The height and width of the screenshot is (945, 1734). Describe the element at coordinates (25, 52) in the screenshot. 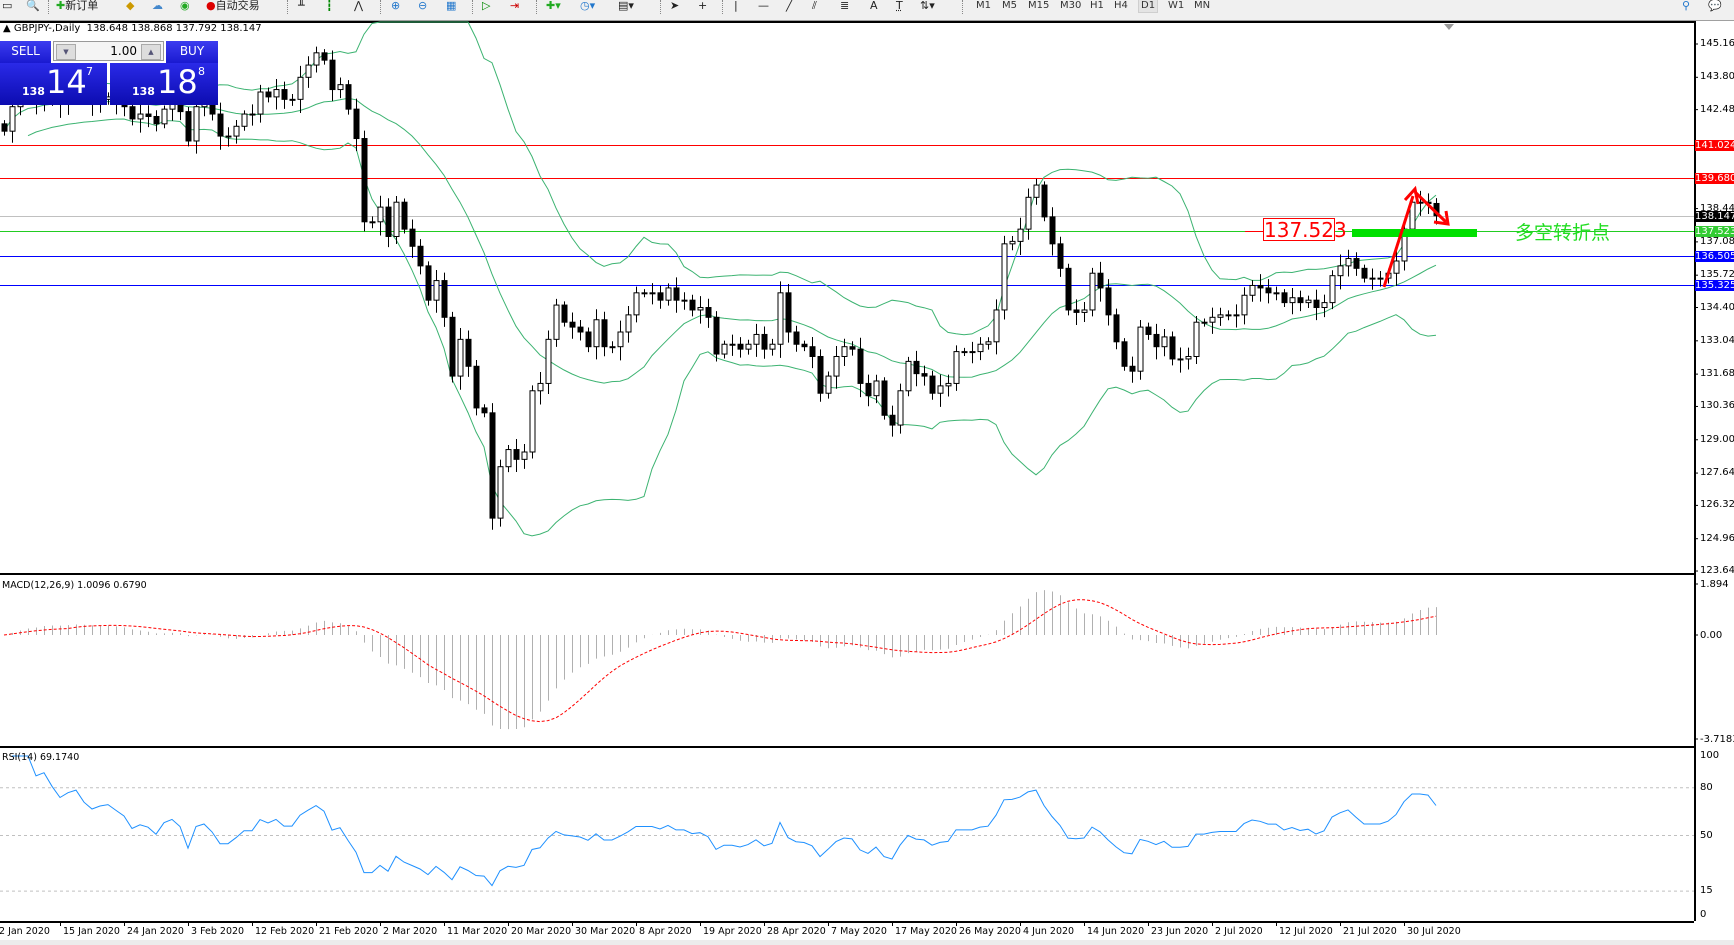

I see `sell-button: SELL` at that location.